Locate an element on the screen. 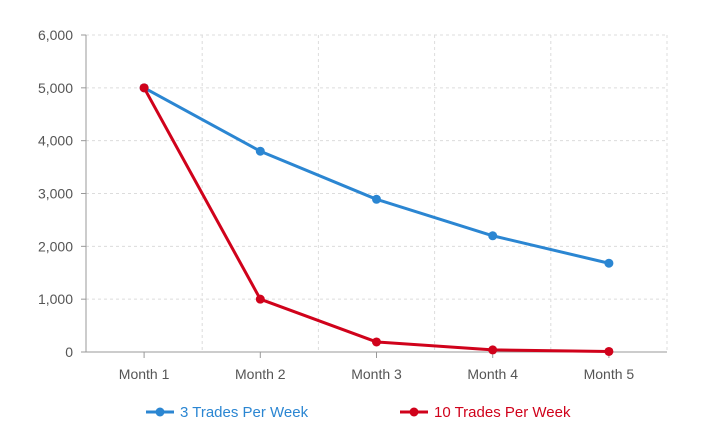 The width and height of the screenshot is (714, 444). legend: 3 Trades Per Week 10 Trades Per Week is located at coordinates (358, 412).